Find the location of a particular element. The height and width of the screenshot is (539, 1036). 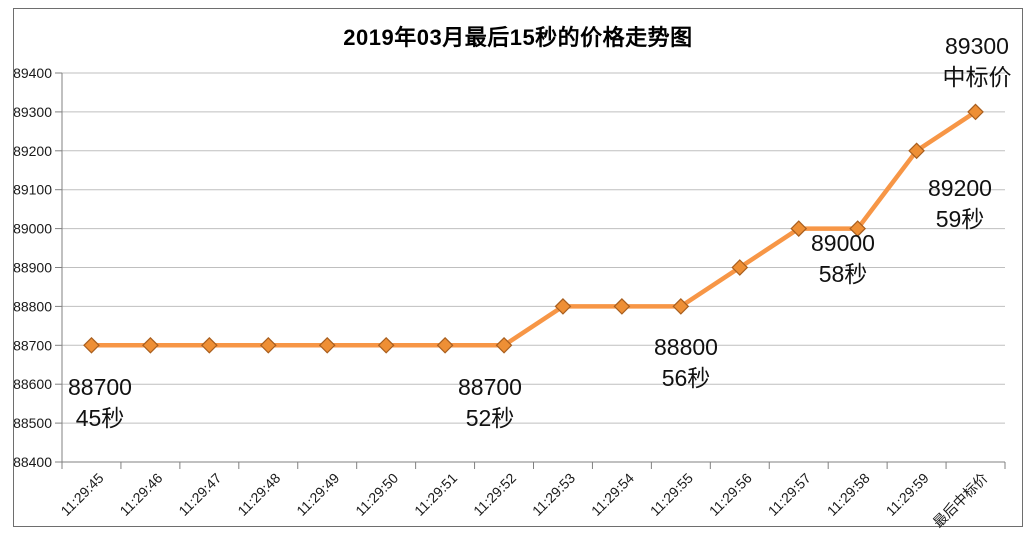

x-axis-tick-label: 11:29:57 is located at coordinates (789, 494).